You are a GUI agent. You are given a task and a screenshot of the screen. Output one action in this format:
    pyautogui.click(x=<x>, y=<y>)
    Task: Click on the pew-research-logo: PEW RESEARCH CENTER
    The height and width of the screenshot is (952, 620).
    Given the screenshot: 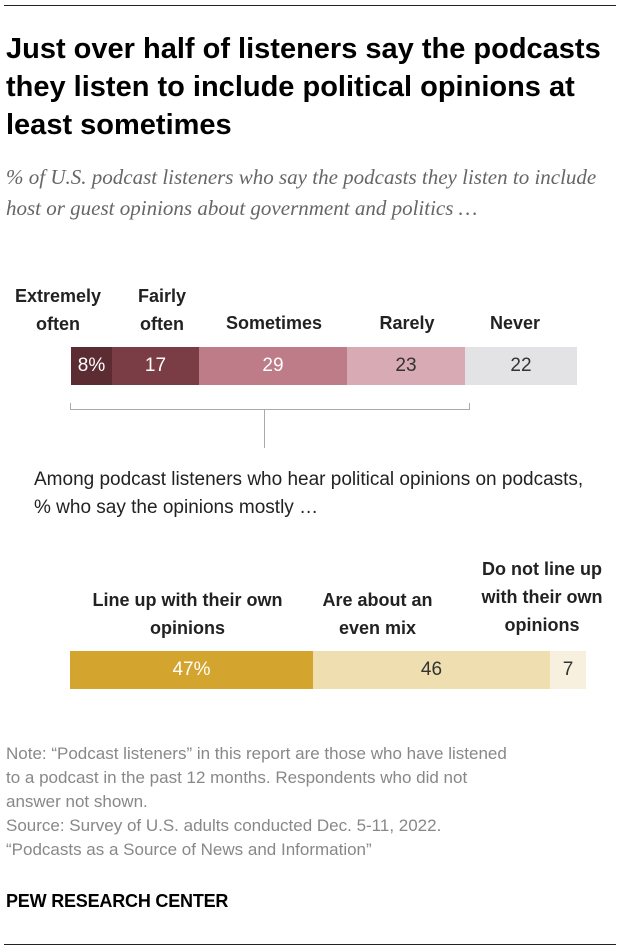 What is the action you would take?
    pyautogui.click(x=117, y=901)
    